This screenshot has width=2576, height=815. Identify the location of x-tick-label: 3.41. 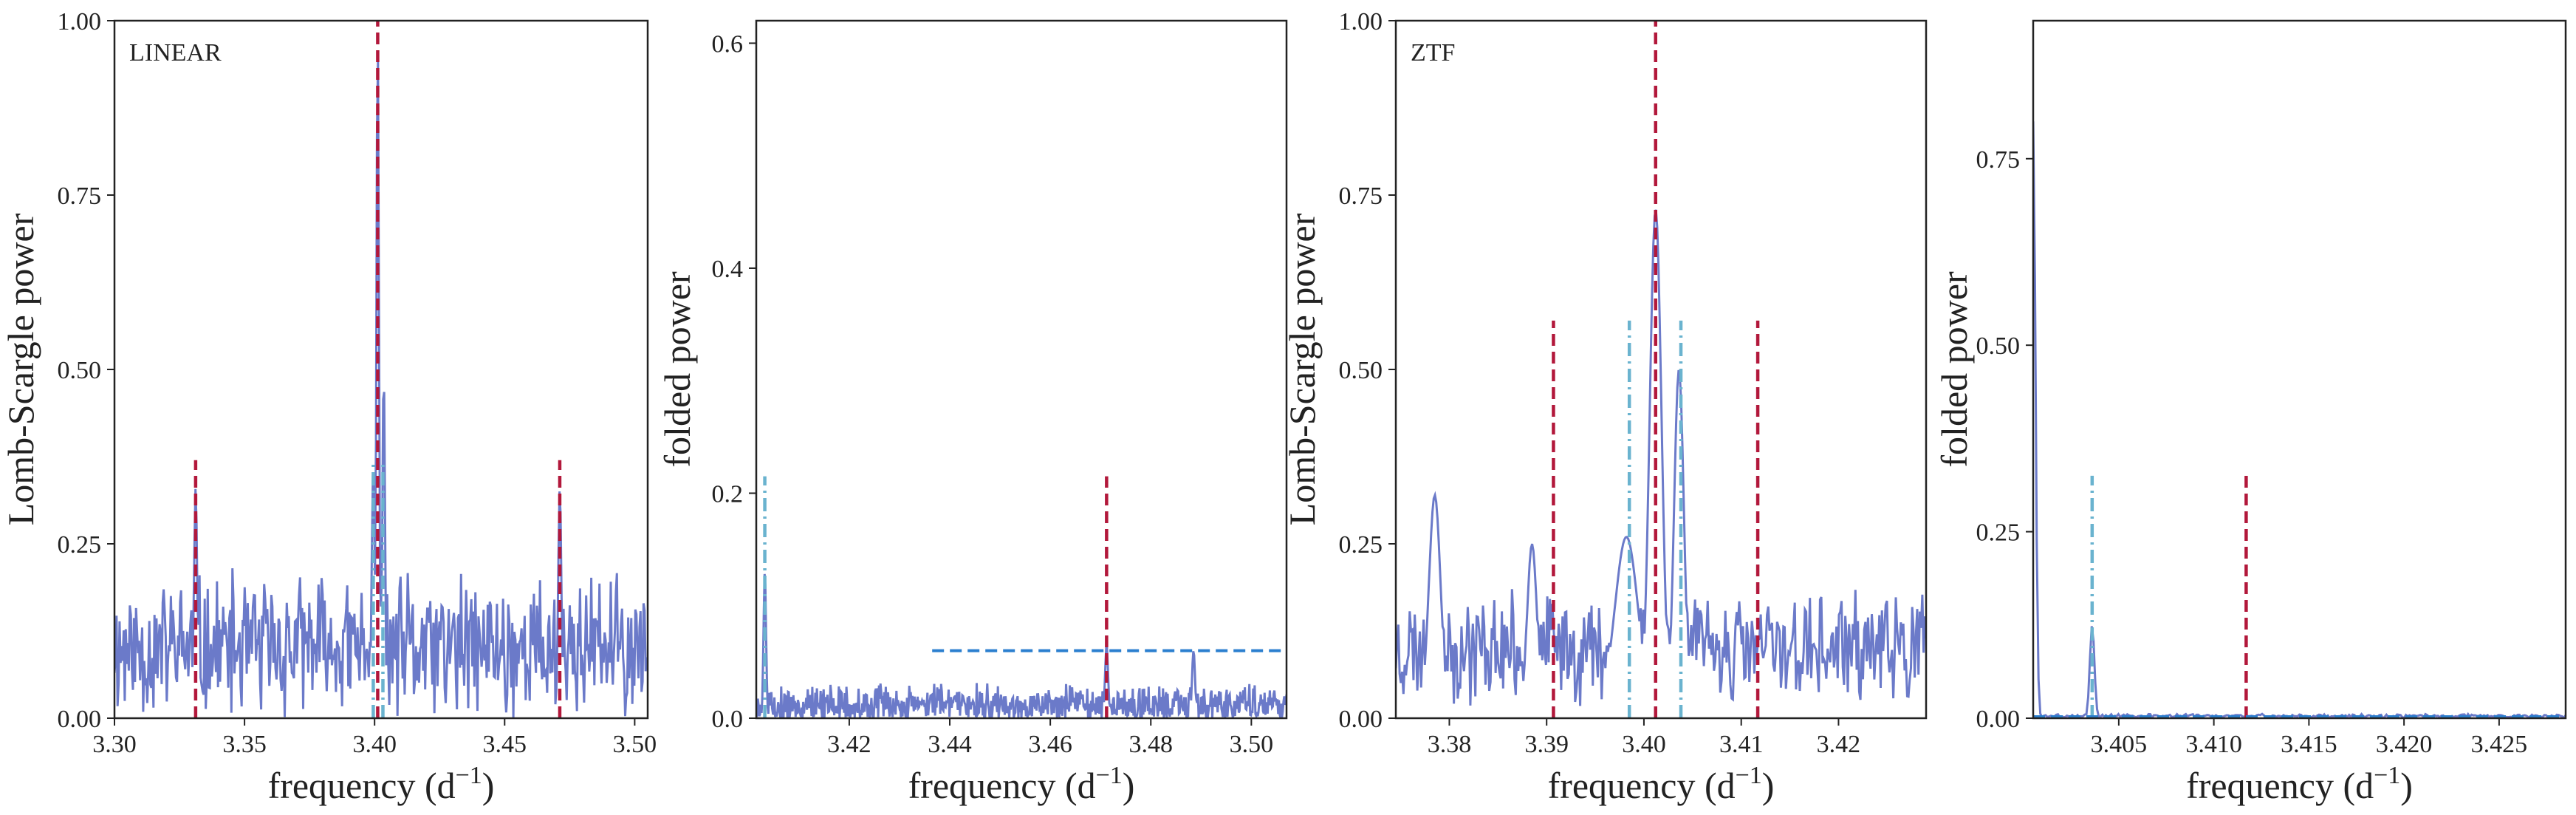
(1741, 744).